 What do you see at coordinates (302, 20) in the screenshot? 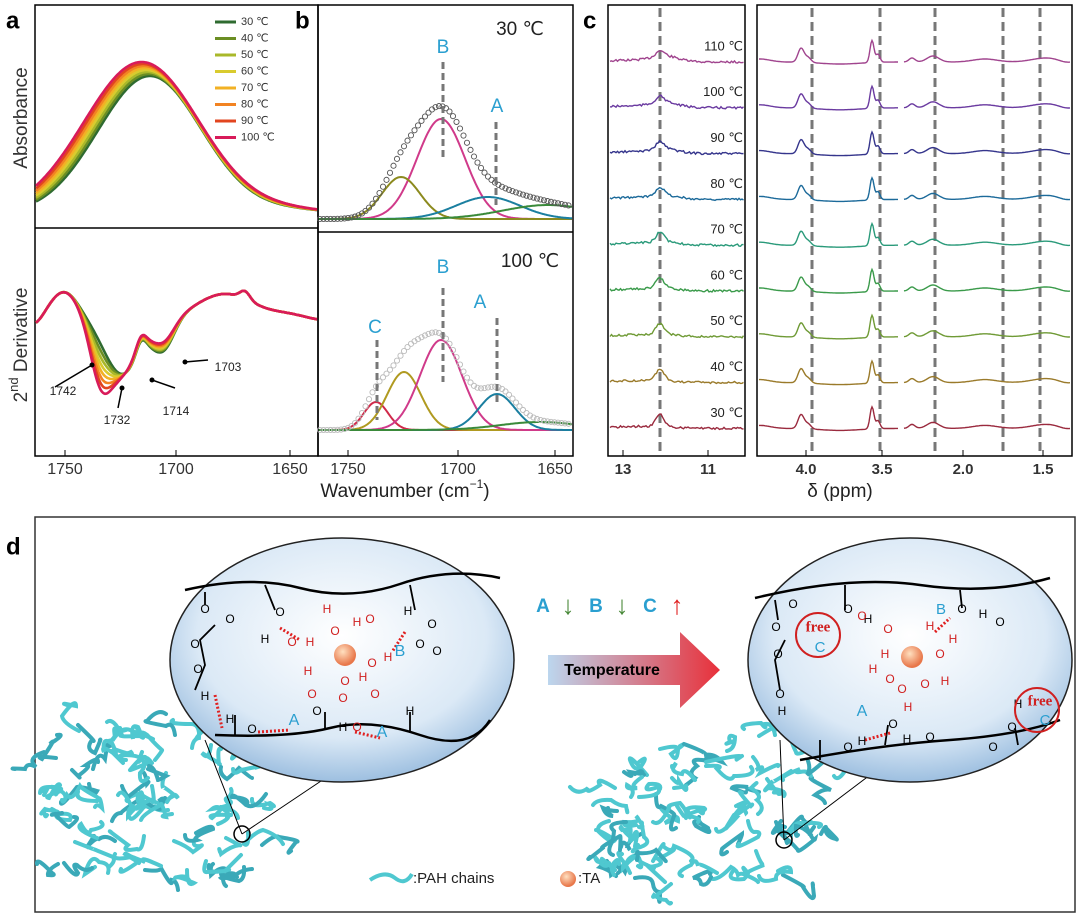
I see `panel-label: b` at bounding box center [302, 20].